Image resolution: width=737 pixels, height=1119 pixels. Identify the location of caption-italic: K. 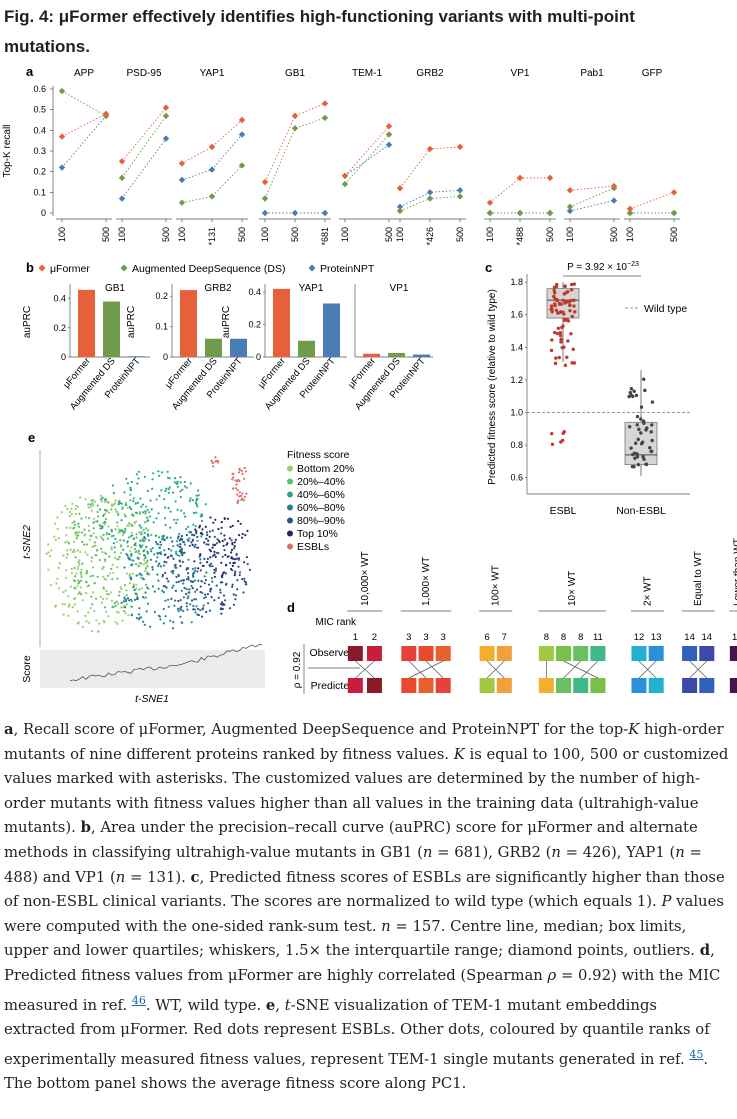
(459, 754).